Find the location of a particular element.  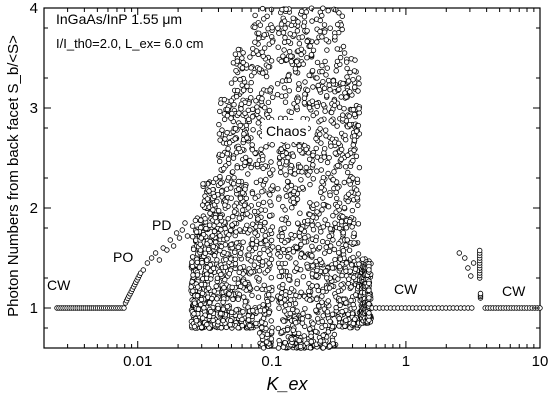

annotation-params: I/I_th0=2.0, L_ex= 6.0 cm is located at coordinates (129, 43).